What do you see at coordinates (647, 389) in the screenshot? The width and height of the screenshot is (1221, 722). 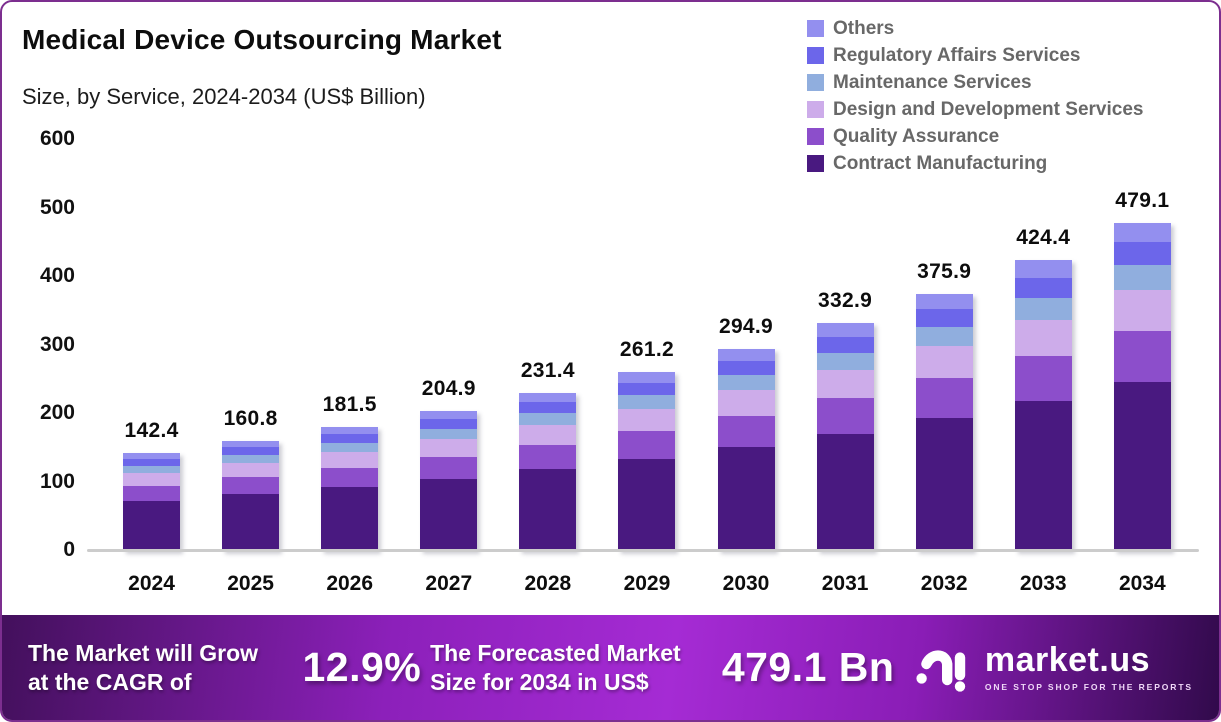 I see `bar-segment-2029-regulatory-affairs-services` at bounding box center [647, 389].